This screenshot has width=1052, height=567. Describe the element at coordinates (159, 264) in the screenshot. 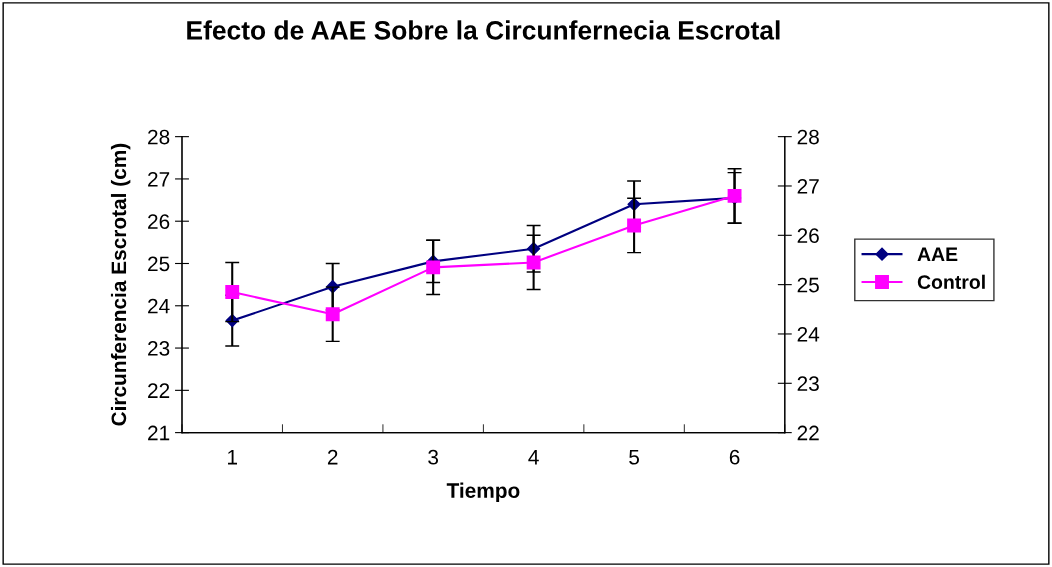

I see `y-tick-label: 25` at that location.